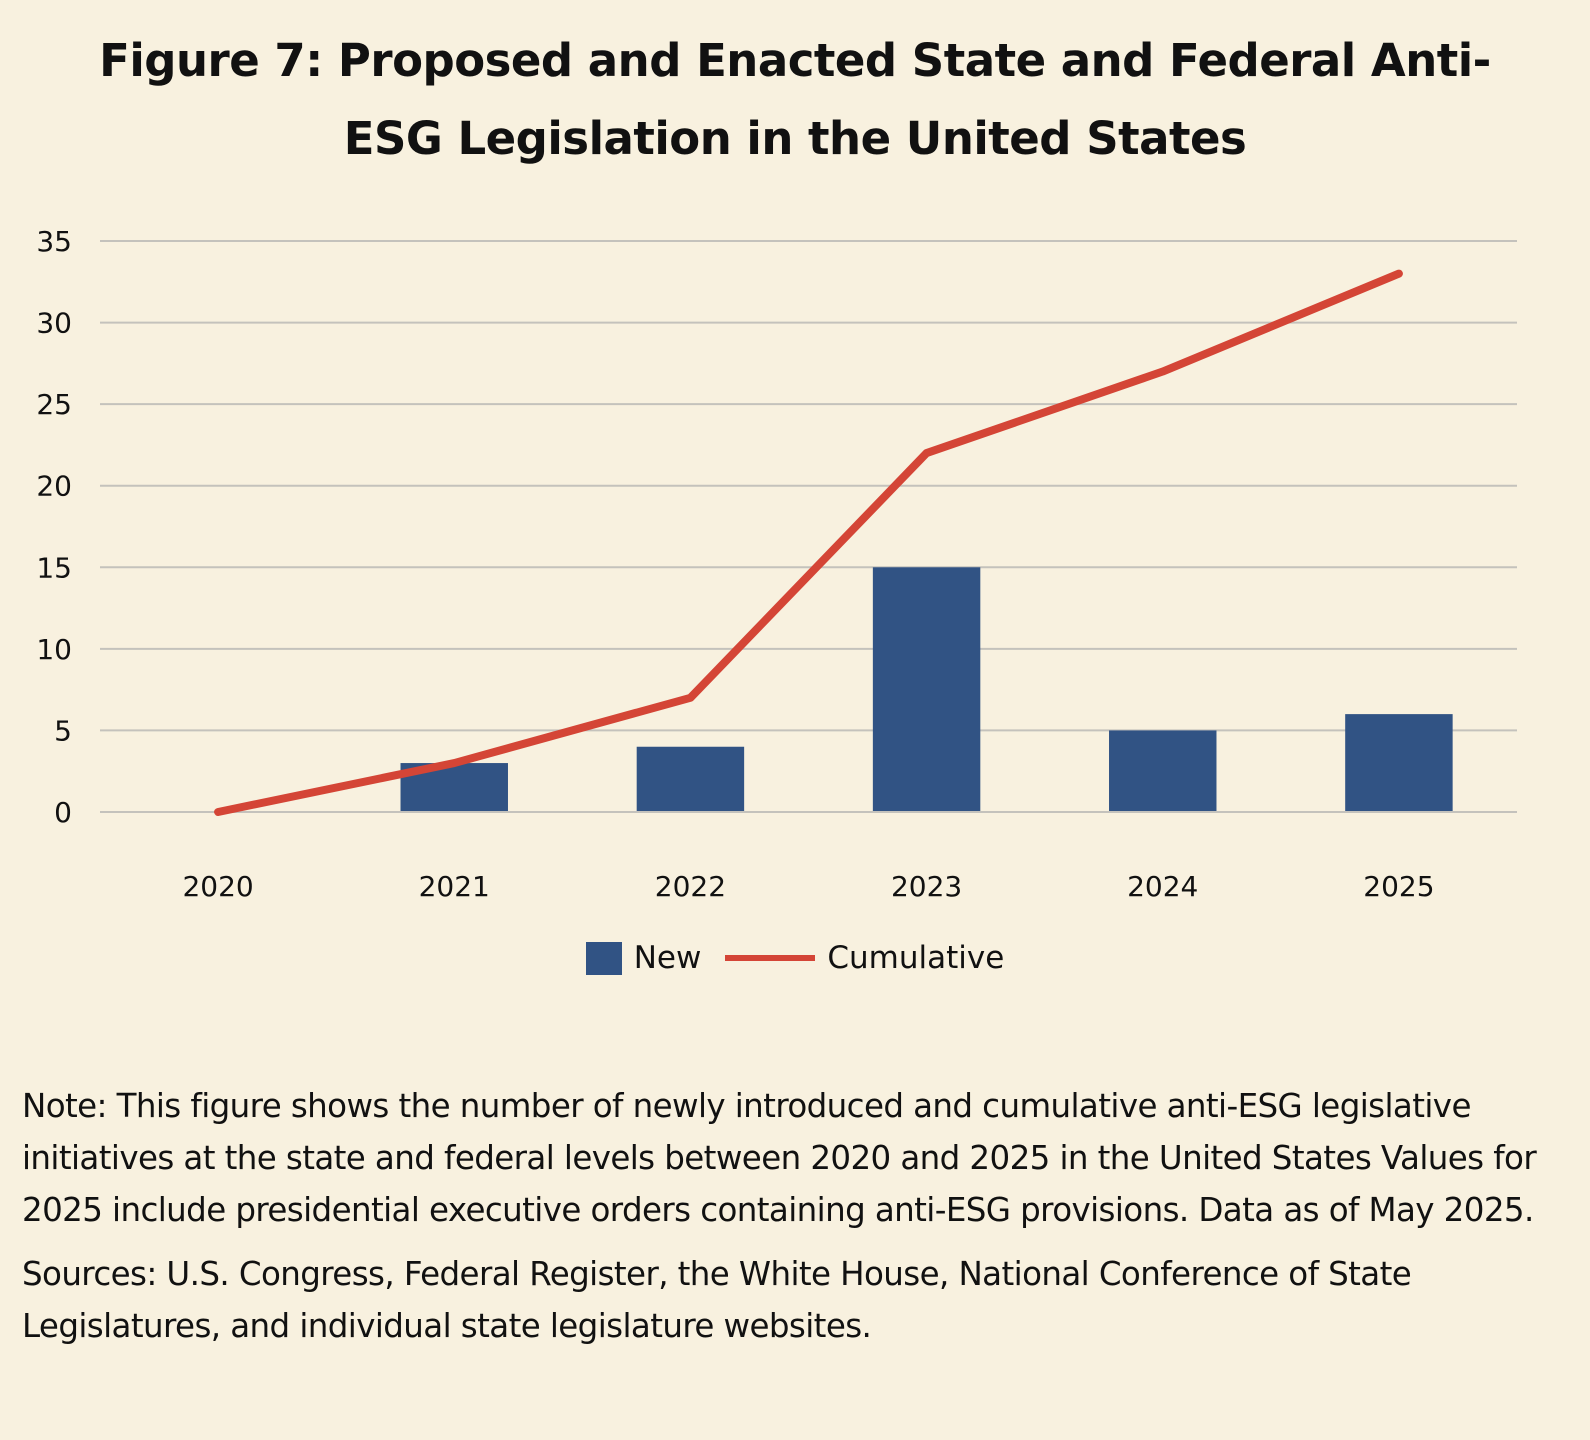 Image resolution: width=1590 pixels, height=1440 pixels. What do you see at coordinates (1398, 886) in the screenshot?
I see `x-tick-label: 2025` at bounding box center [1398, 886].